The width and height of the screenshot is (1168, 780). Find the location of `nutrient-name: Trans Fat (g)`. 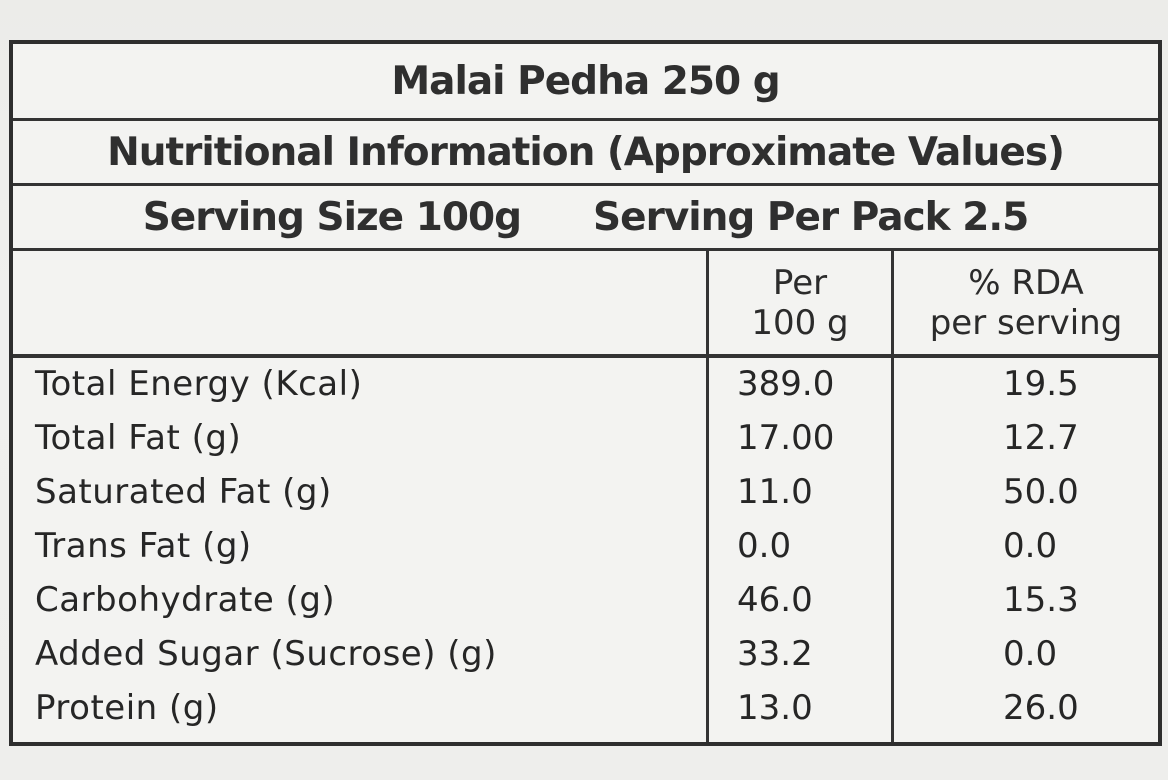

nutrient-name: Trans Fat (g) is located at coordinates (143, 546).